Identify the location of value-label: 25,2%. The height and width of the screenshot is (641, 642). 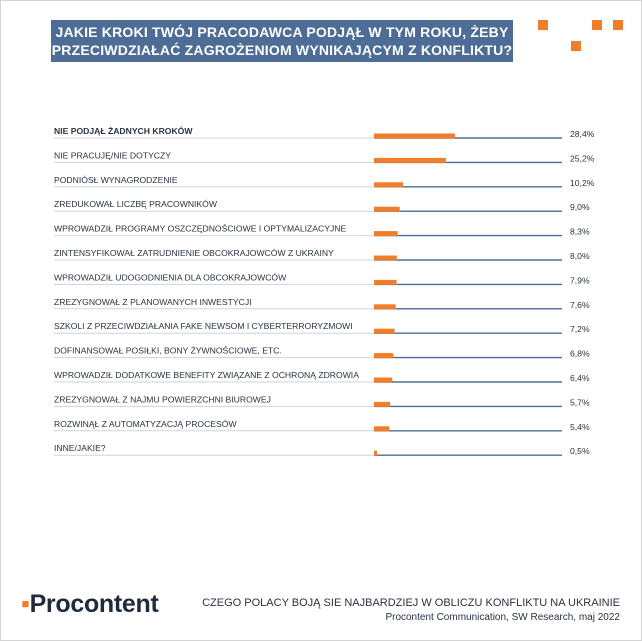
(582, 158).